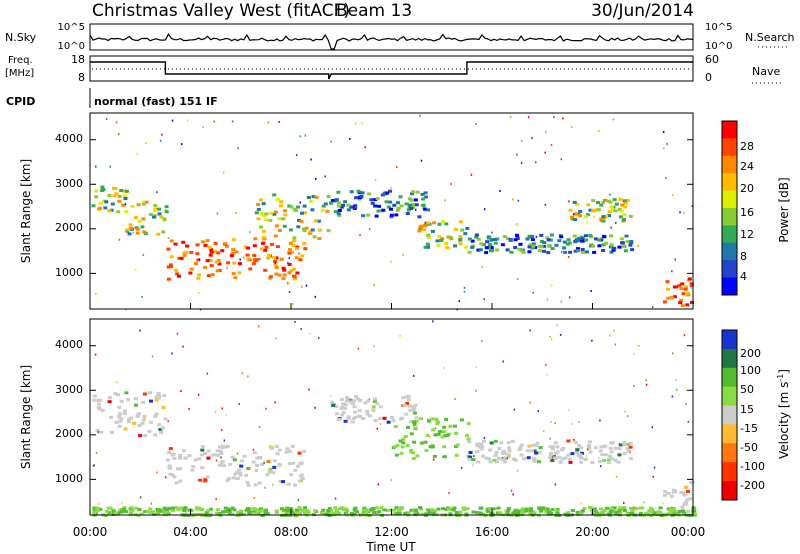  I want to click on power-ytick-1000: 1000, so click(69, 272).